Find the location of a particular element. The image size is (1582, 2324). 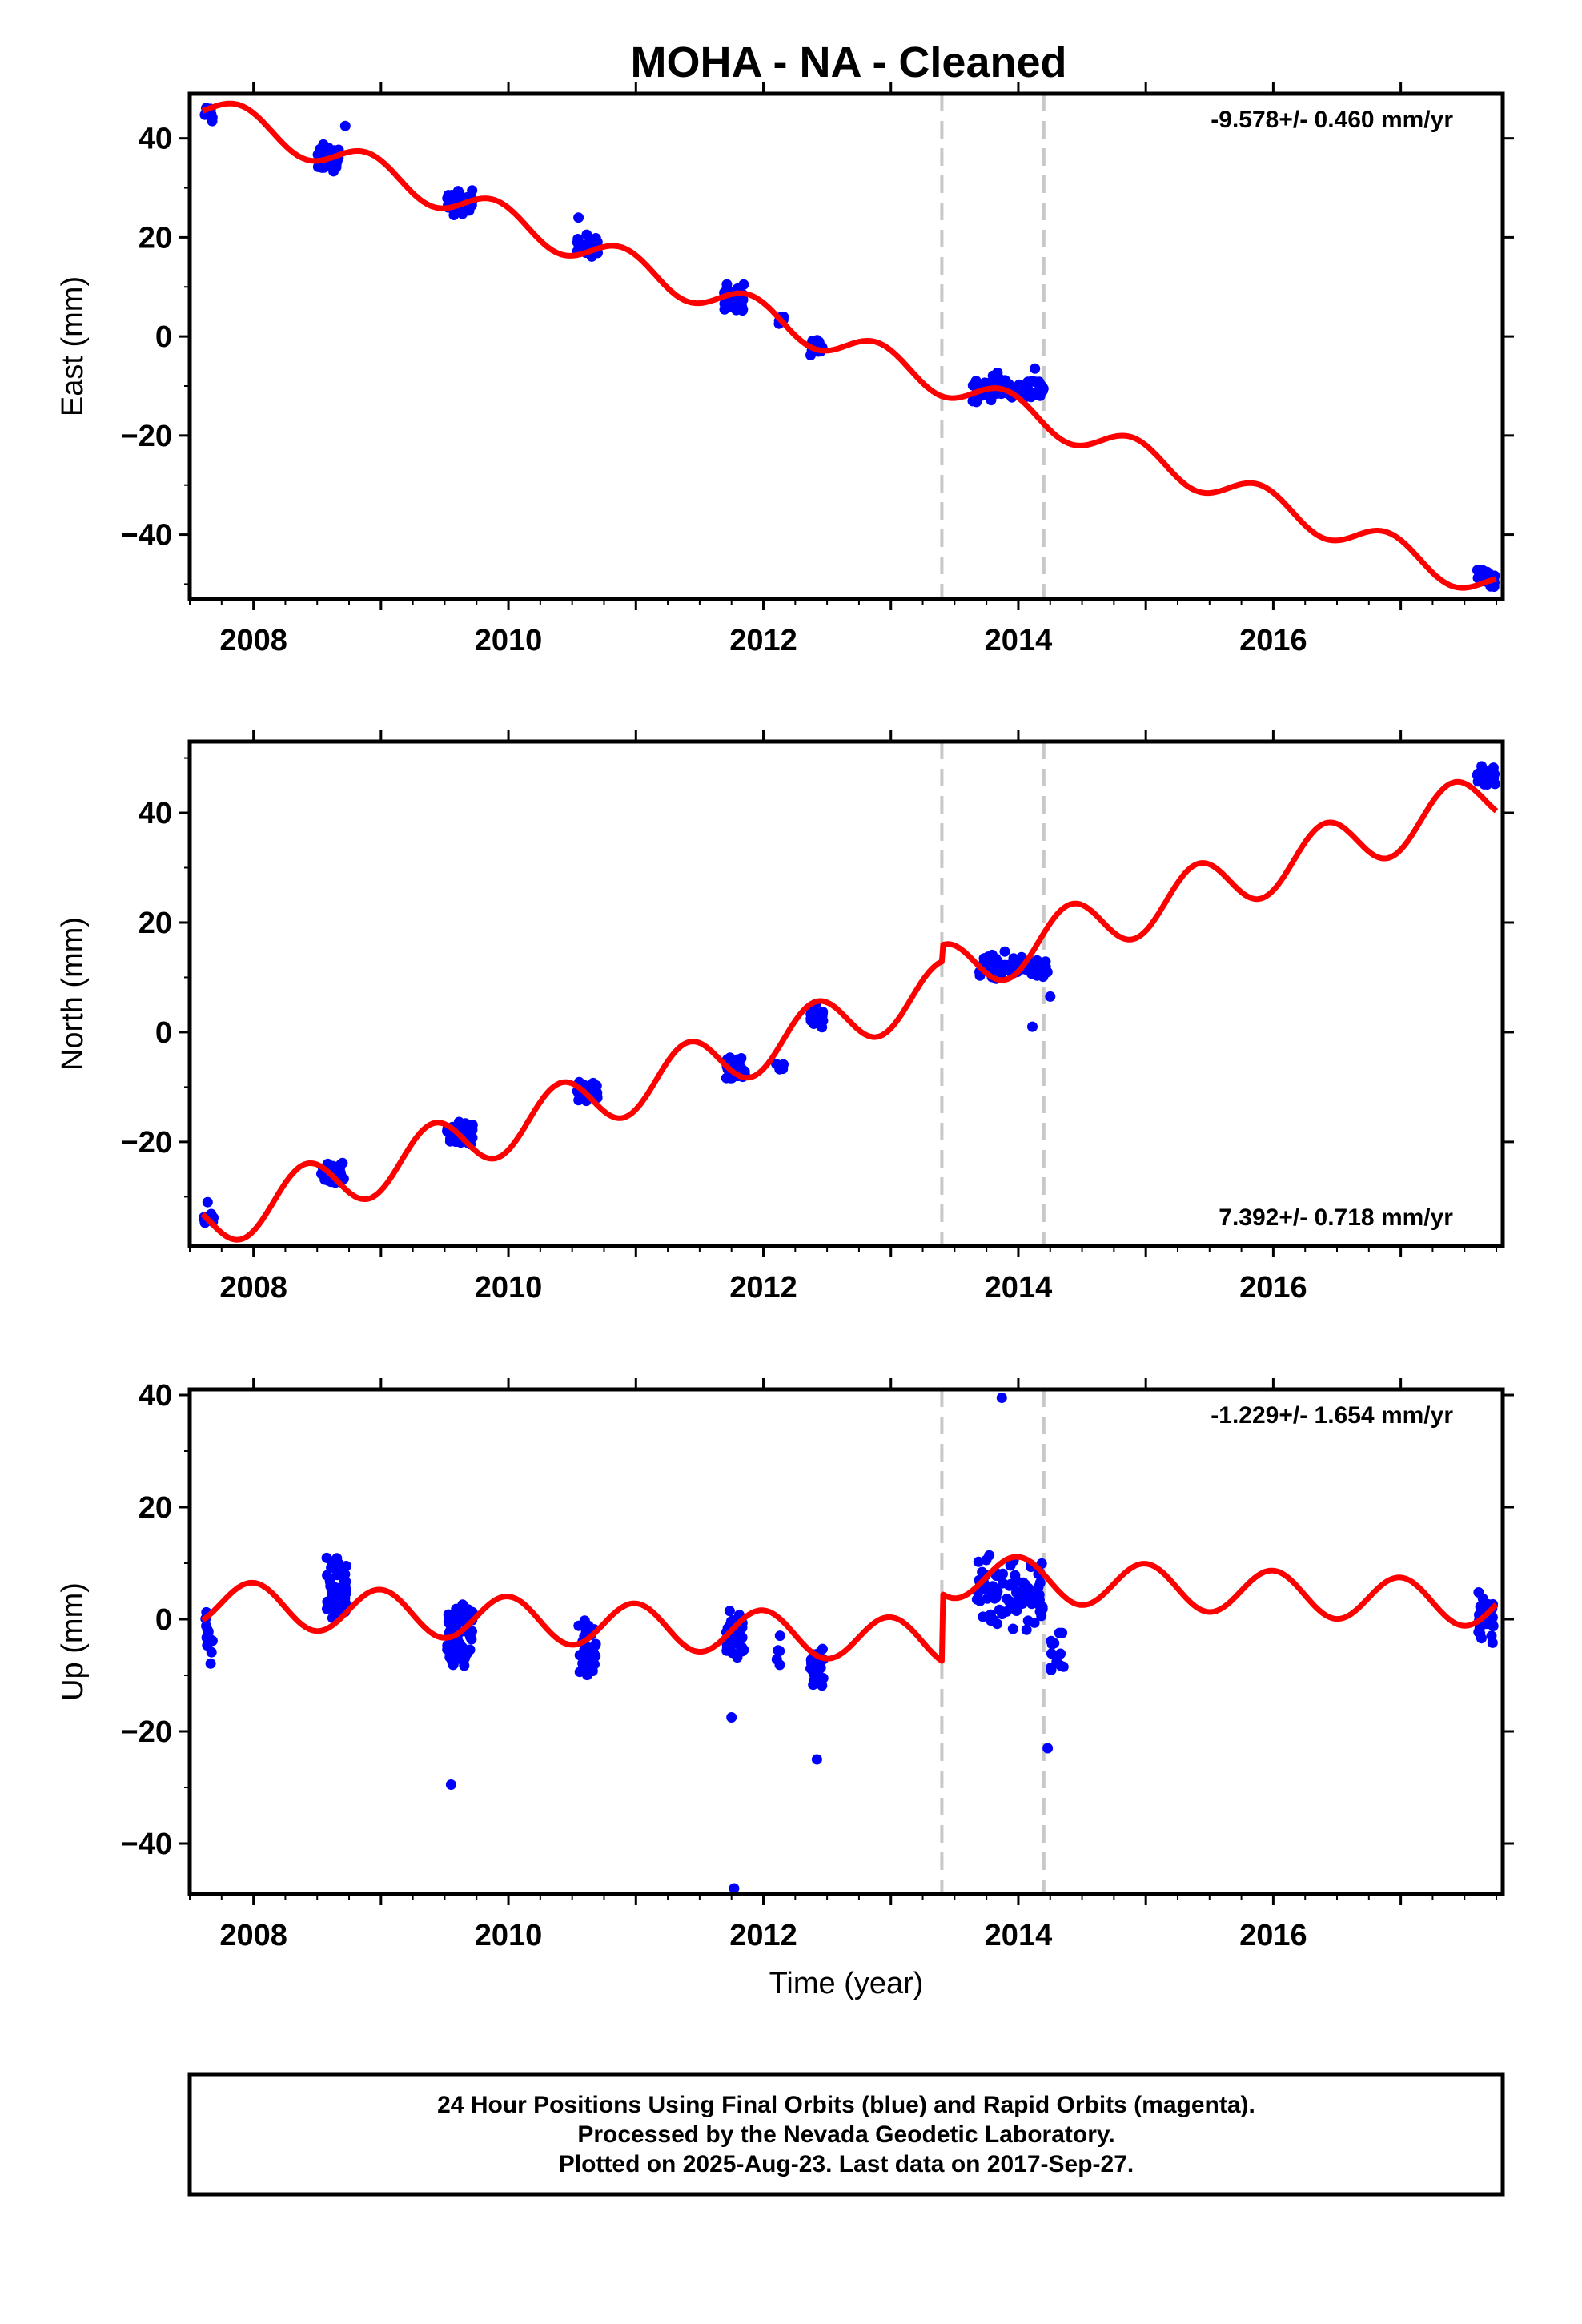

chart-title: MOHA - NA - Cleaned is located at coordinates (848, 62).